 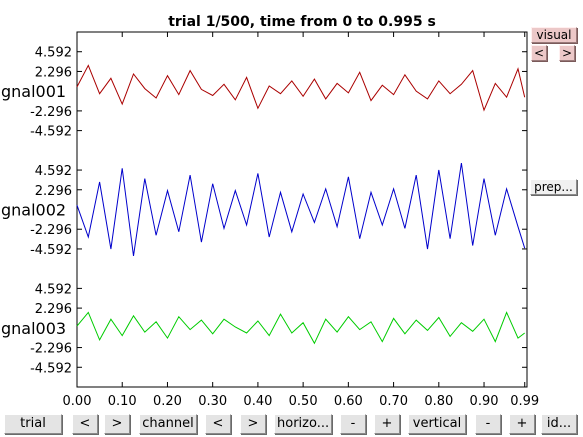 What do you see at coordinates (167, 401) in the screenshot?
I see `x-tick-label: 0.20` at bounding box center [167, 401].